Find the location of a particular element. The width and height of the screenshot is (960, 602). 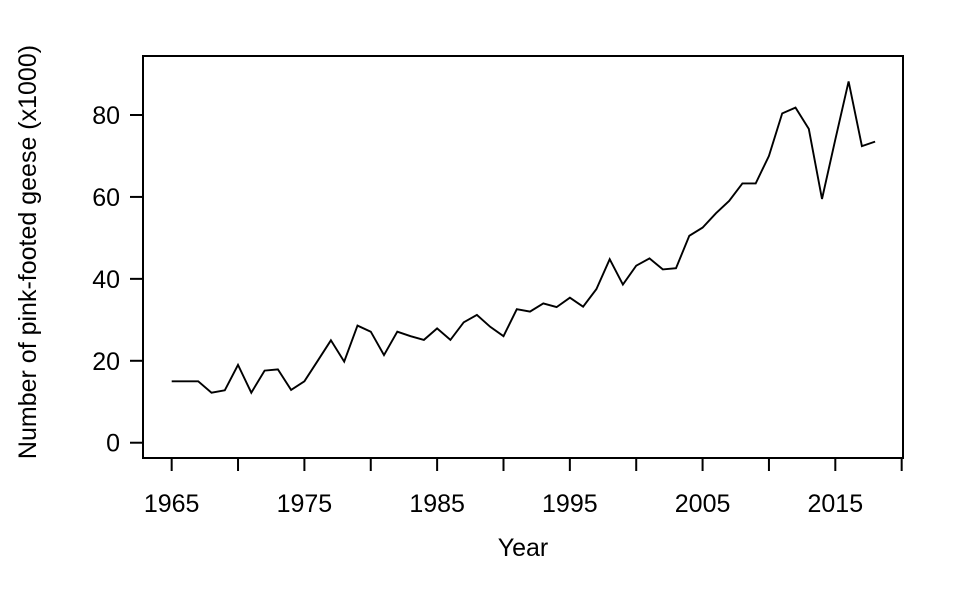

y-tick-label: 40 is located at coordinates (106, 280).